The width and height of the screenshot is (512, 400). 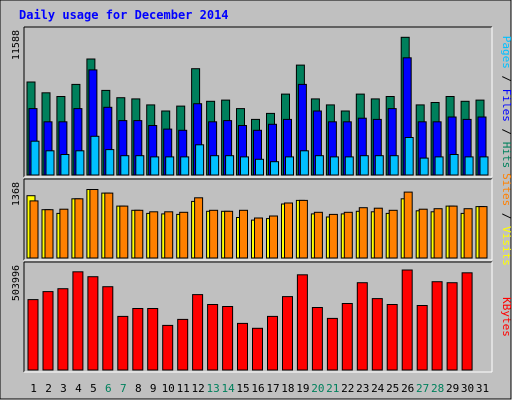 What do you see at coordinates (506, 105) in the screenshot?
I see `panel-top-series-label-part-2: Files` at bounding box center [506, 105].